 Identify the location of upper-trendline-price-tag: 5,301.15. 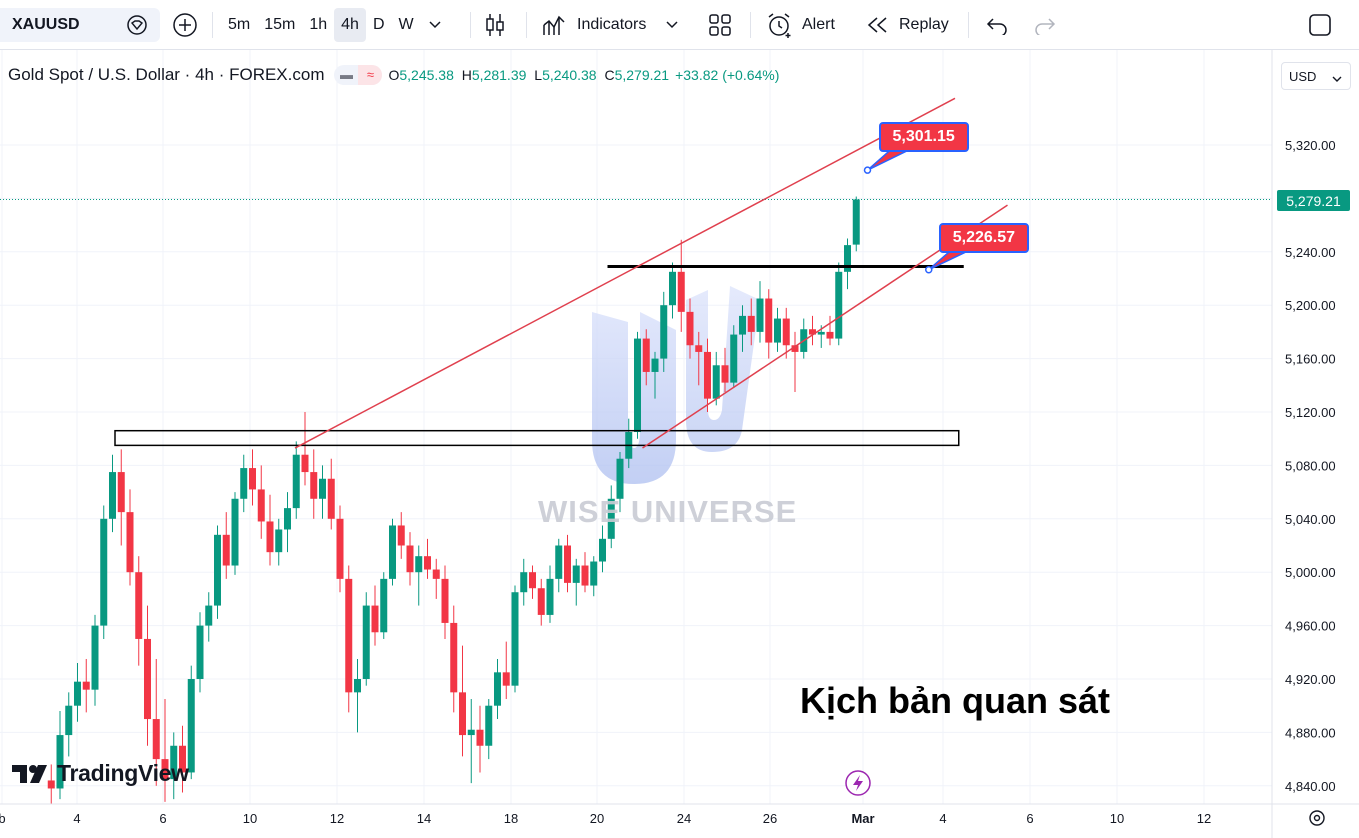
(923, 137).